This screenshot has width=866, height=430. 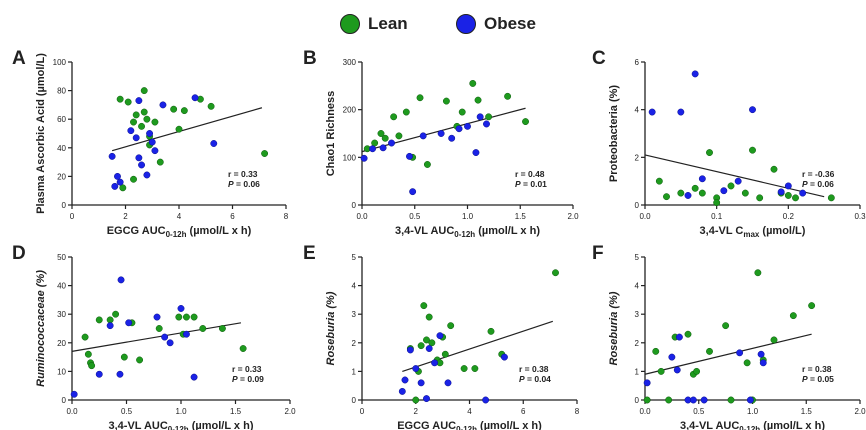 I want to click on panel-letter: F, so click(x=598, y=253).